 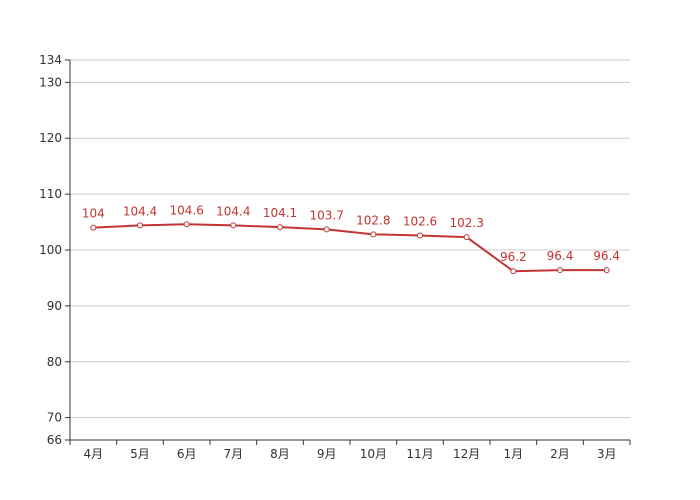 I want to click on y-tick-label: 66, so click(x=54, y=440).